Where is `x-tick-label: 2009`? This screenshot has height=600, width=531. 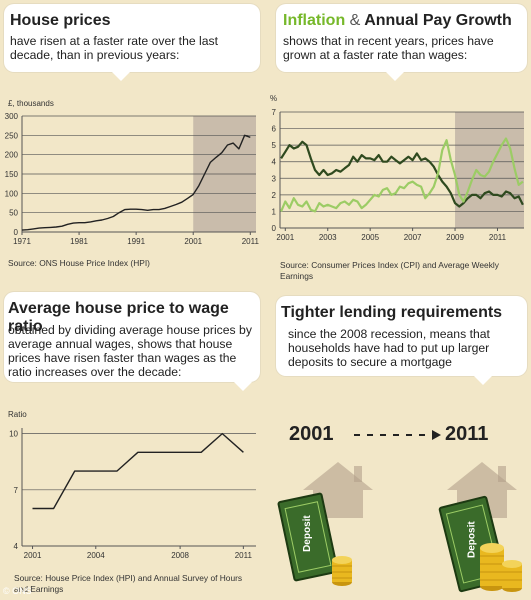 x-tick-label: 2009 is located at coordinates (455, 237).